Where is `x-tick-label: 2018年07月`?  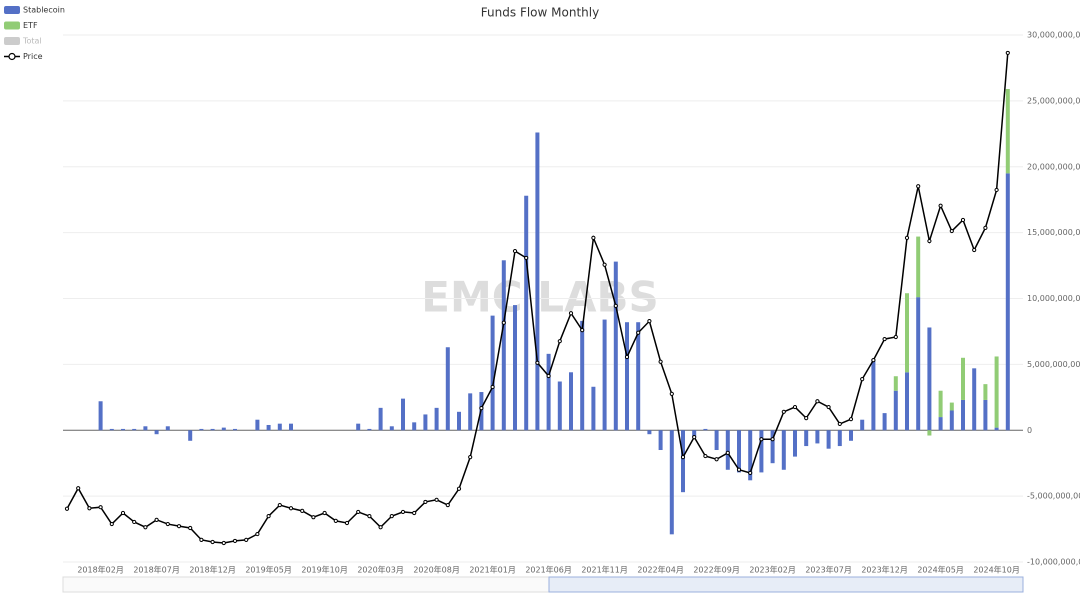 x-tick-label: 2018年07月 is located at coordinates (156, 570).